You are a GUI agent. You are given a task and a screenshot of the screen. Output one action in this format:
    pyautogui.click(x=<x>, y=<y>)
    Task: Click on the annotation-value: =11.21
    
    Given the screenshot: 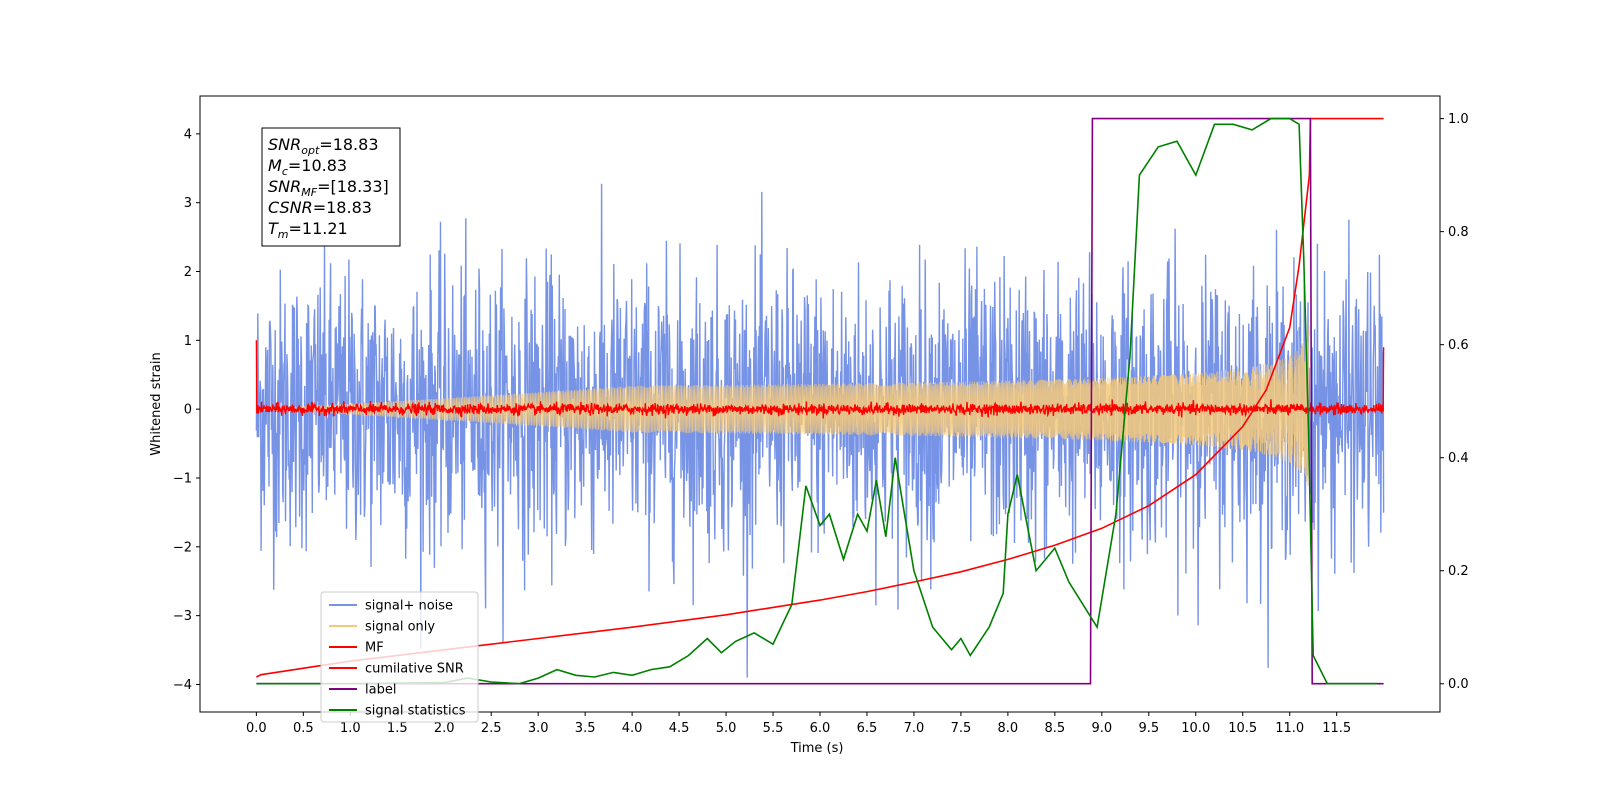 What is the action you would take?
    pyautogui.click(x=318, y=228)
    